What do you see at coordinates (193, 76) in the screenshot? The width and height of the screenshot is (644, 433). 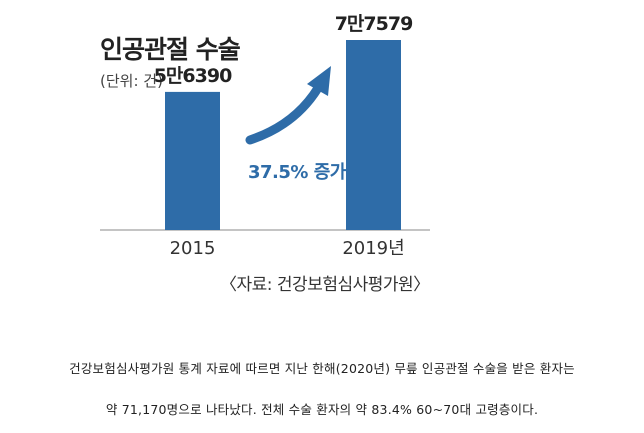 I see `bar-value-label: 5만6390` at bounding box center [193, 76].